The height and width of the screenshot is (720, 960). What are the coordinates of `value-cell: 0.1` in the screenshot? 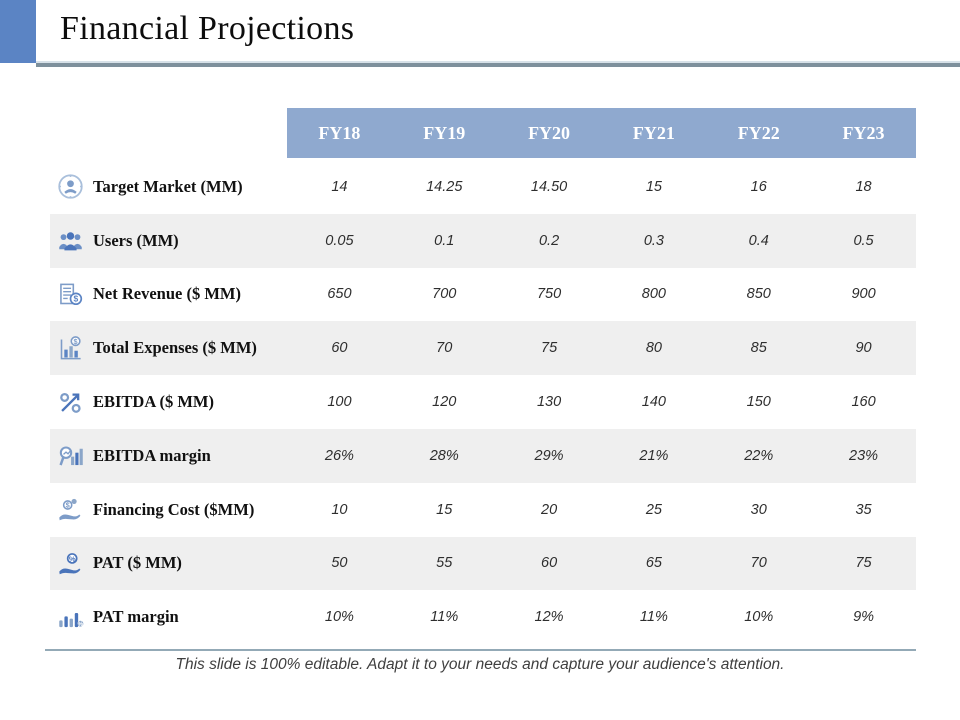 It's located at (444, 240).